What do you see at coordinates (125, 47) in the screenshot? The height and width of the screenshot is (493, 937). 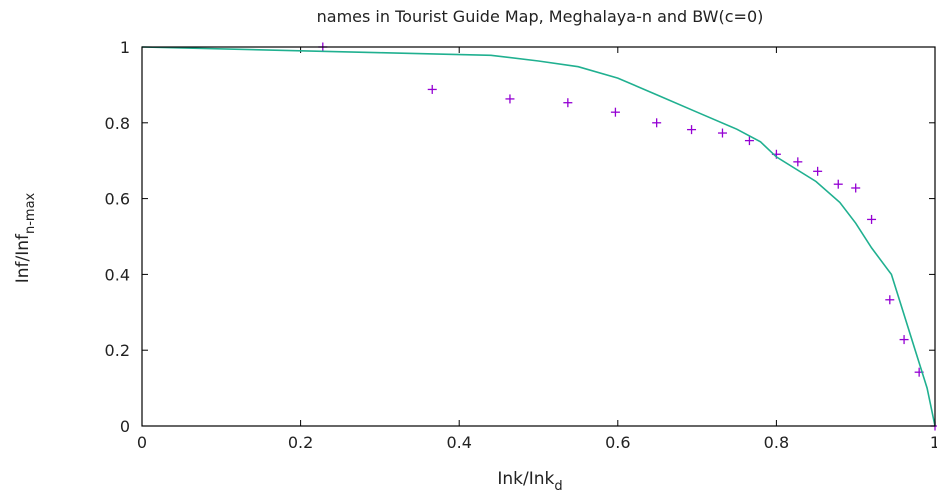 I see `y-tick-label: 1` at bounding box center [125, 47].